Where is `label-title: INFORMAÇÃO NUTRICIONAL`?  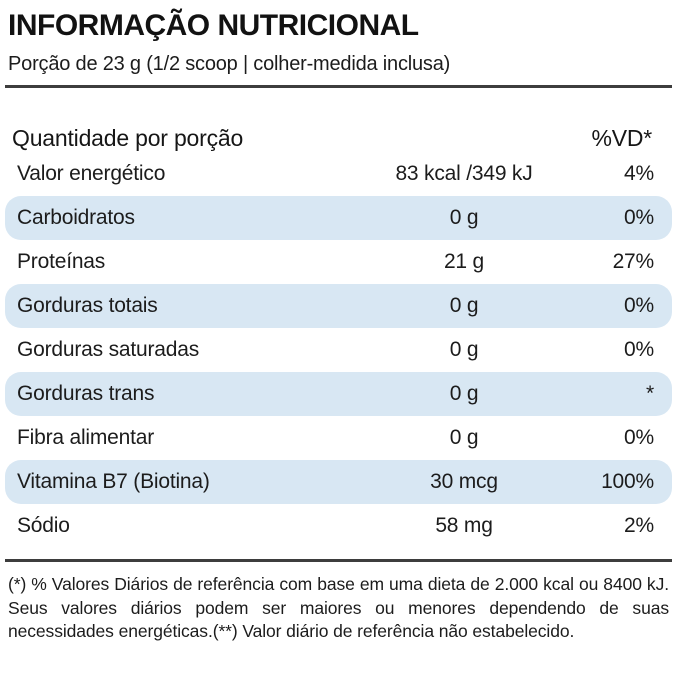
label-title: INFORMAÇÃO NUTRICIONAL is located at coordinates (213, 25).